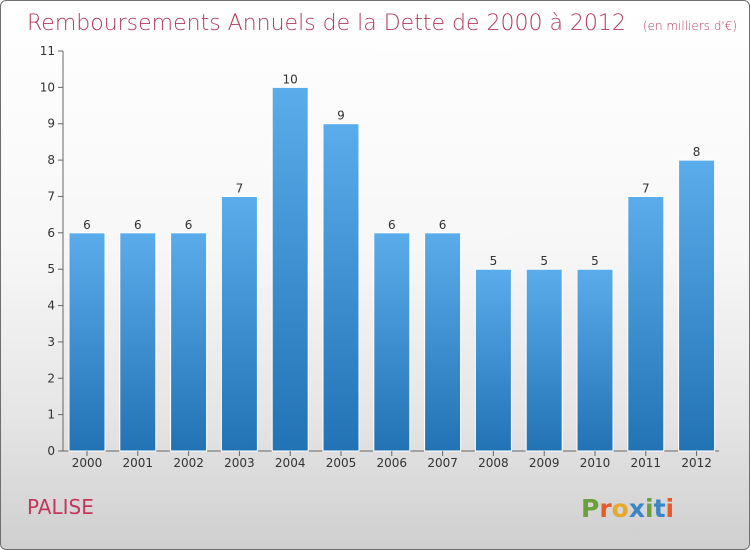 This screenshot has width=750, height=550. Describe the element at coordinates (392, 463) in the screenshot. I see `x-tick-label: 2006` at that location.